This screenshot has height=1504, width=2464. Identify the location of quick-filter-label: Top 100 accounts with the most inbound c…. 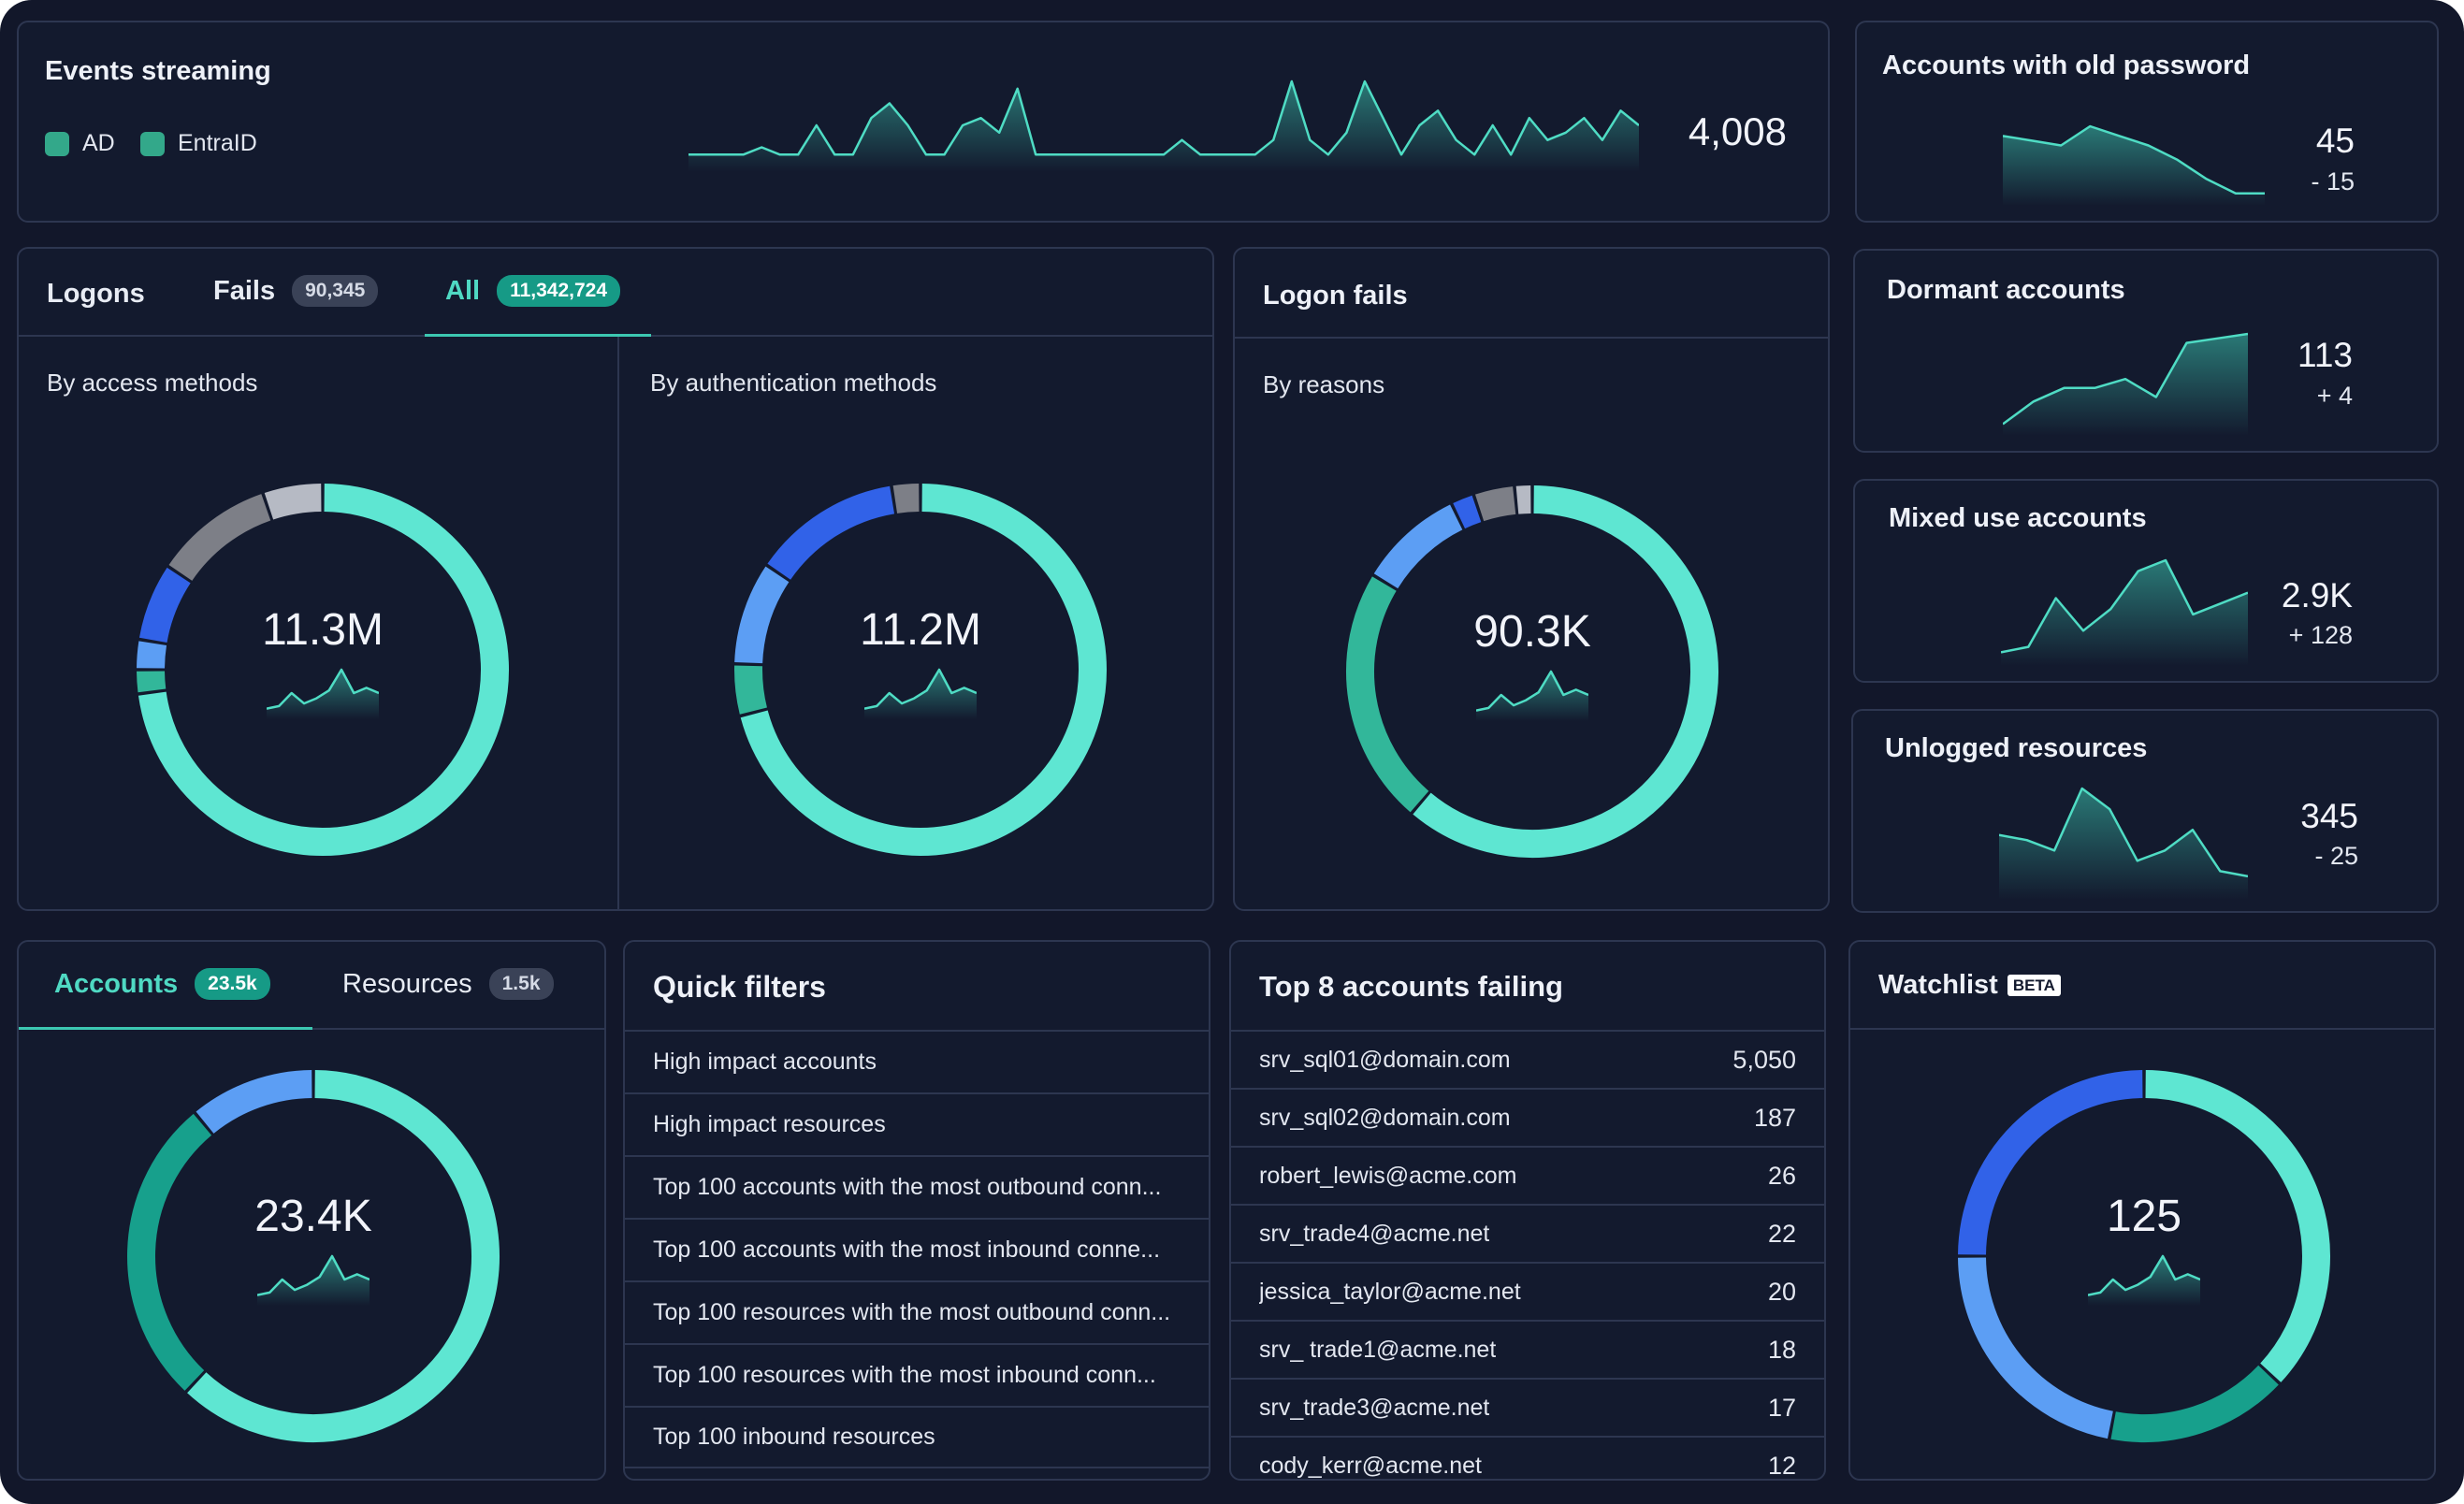
(907, 1249).